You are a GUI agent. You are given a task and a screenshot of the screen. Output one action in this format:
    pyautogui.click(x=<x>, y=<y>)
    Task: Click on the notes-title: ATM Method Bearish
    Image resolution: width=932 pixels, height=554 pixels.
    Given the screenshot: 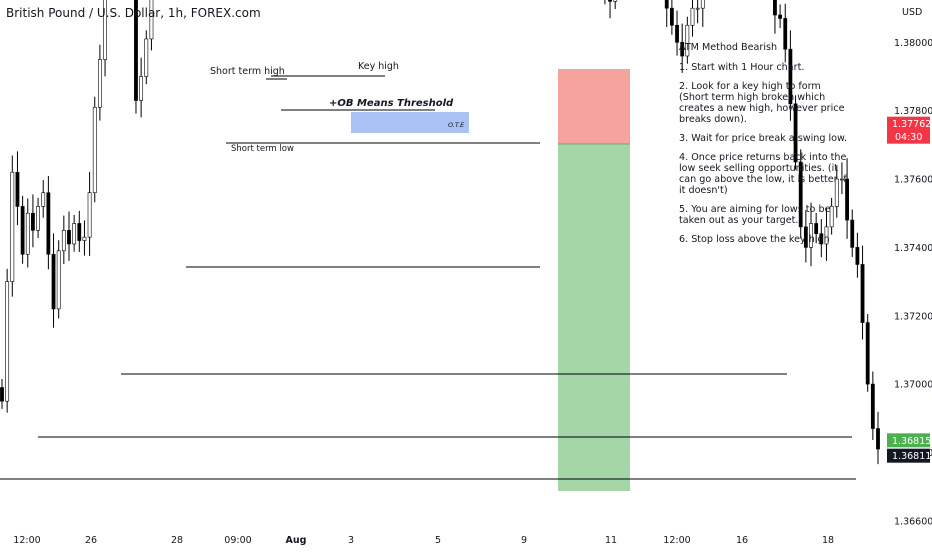 What is the action you would take?
    pyautogui.click(x=728, y=47)
    